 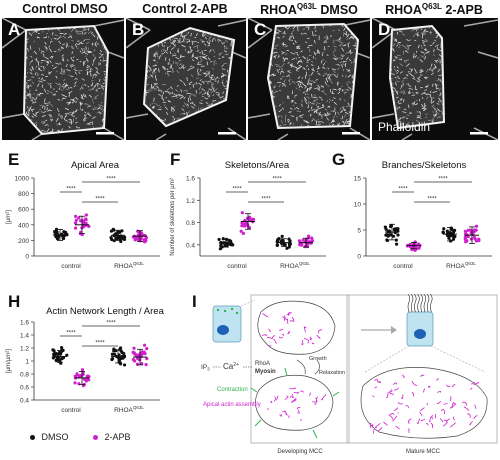 I want to click on developing-network-top, so click(x=296, y=327).